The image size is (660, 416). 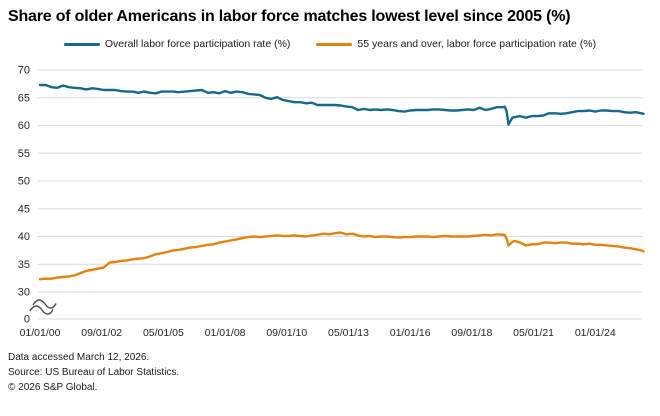 I want to click on x-tick-label: 09/01/10, so click(x=286, y=333).